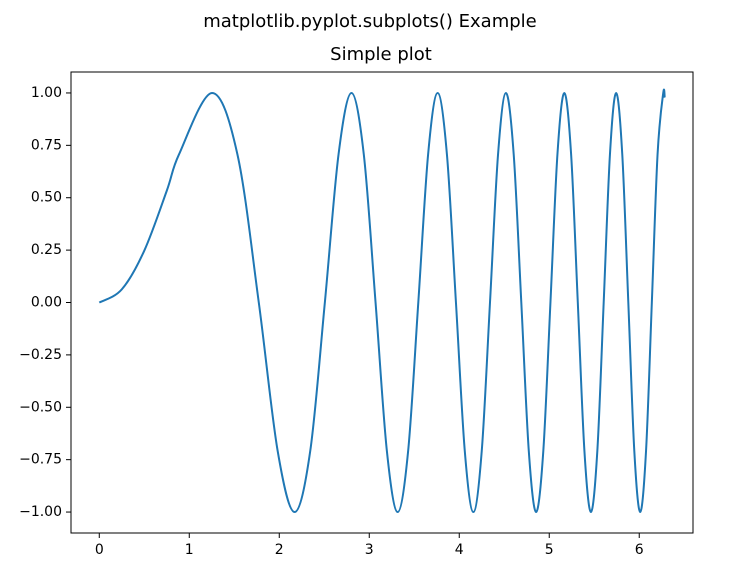  I want to click on x-tick-label: 6, so click(639, 550).